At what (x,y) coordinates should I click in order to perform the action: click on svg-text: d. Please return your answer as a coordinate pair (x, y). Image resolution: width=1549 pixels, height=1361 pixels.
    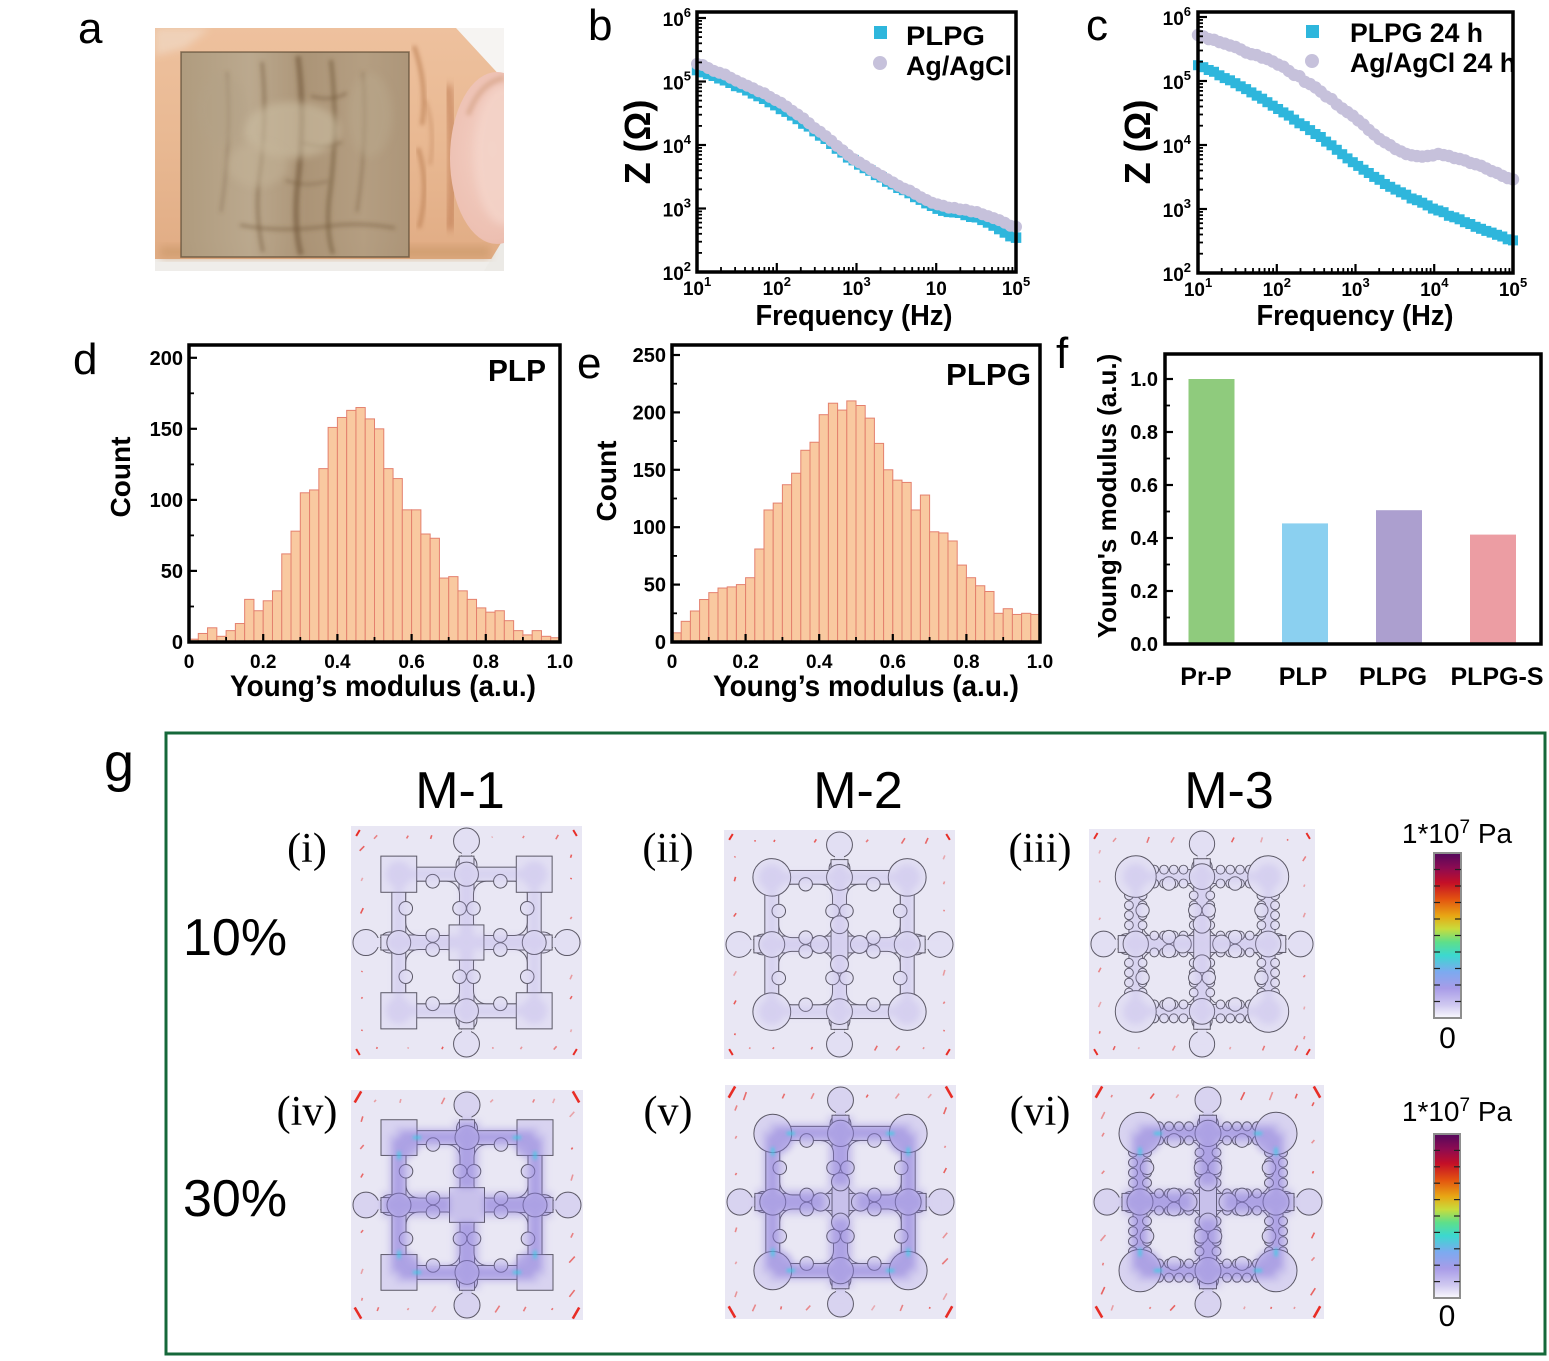
    Looking at the image, I should click on (85, 359).